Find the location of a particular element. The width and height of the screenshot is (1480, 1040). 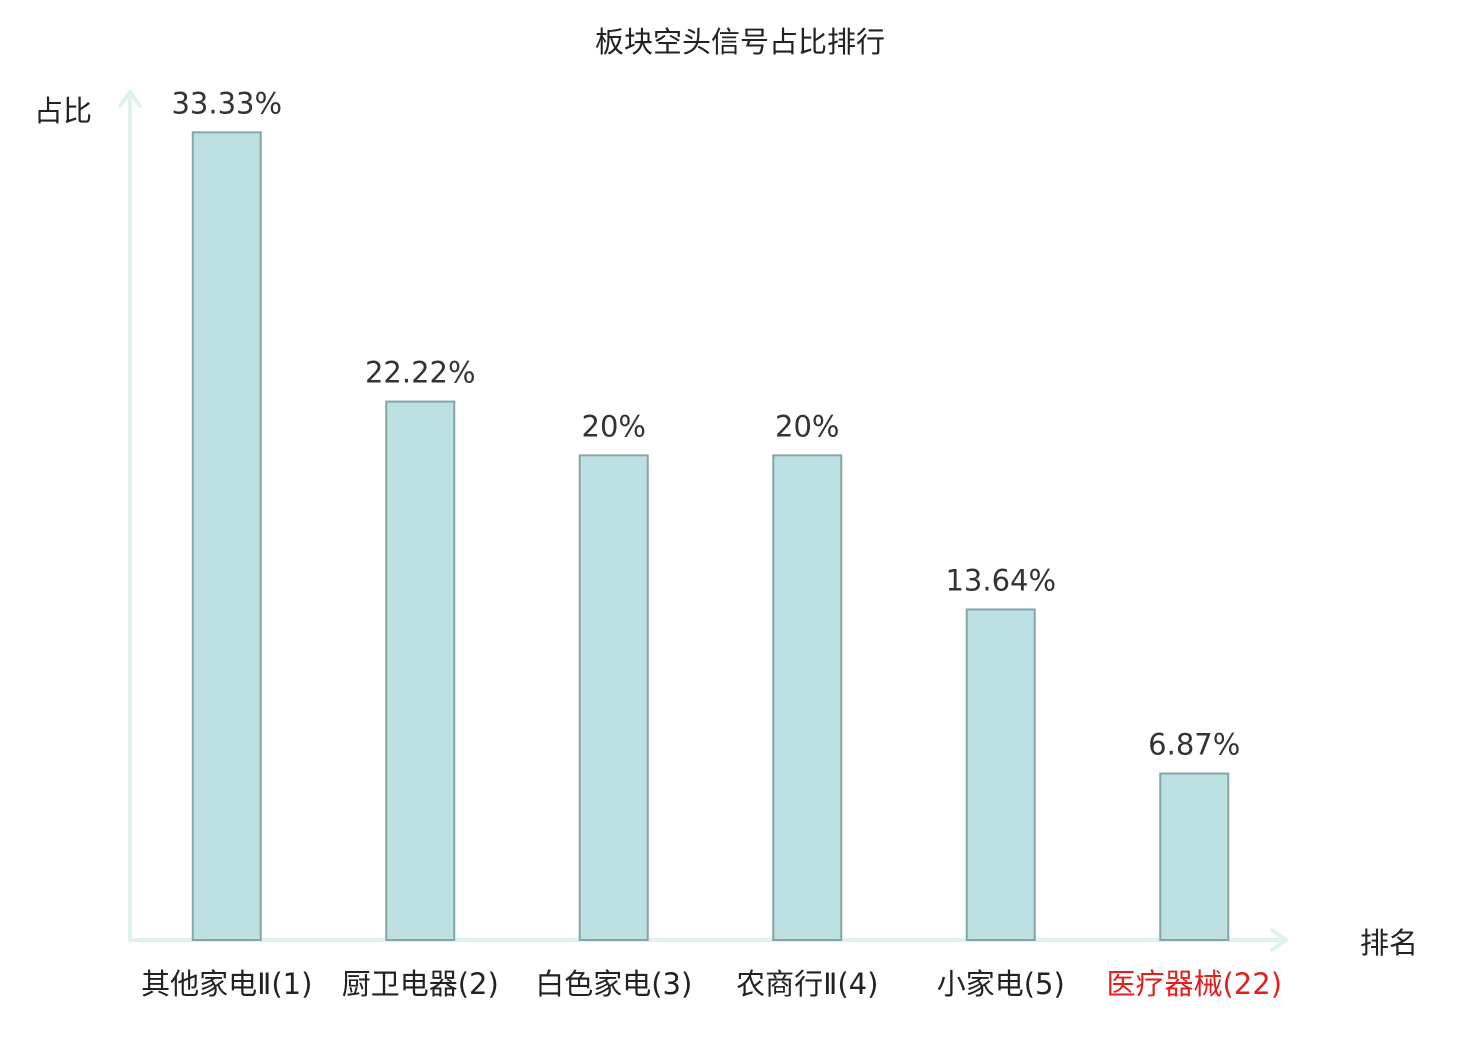

category-label-2: 厨卫电器(2) is located at coordinates (420, 984).